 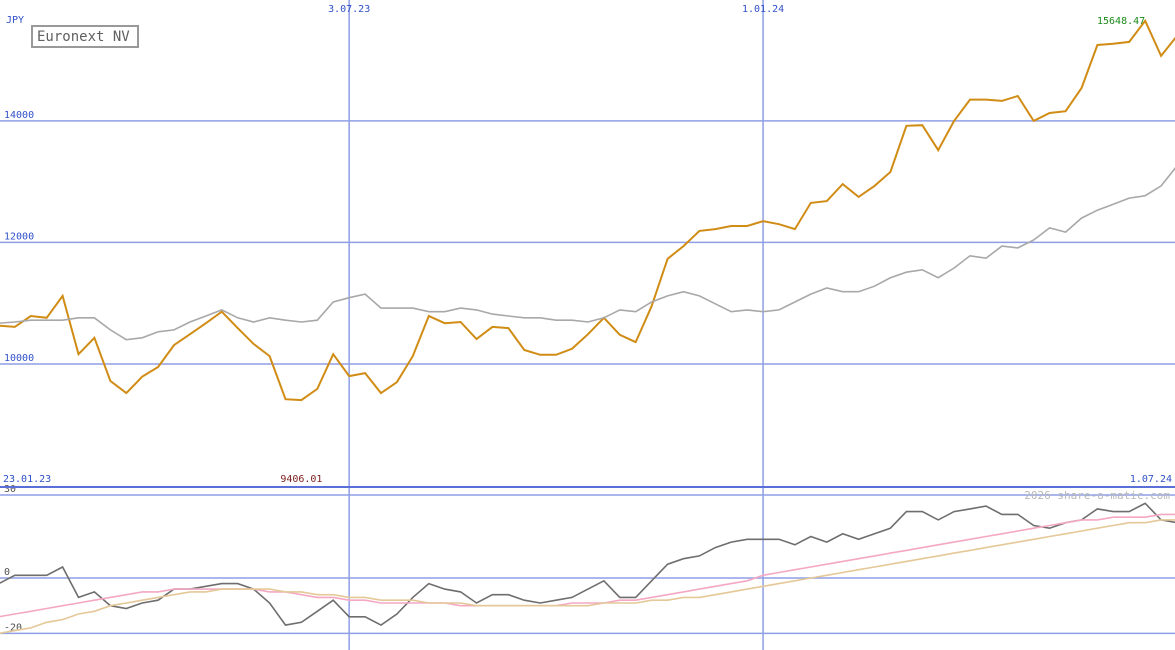 I want to click on max-label: 15648.47, so click(x=1121, y=21).